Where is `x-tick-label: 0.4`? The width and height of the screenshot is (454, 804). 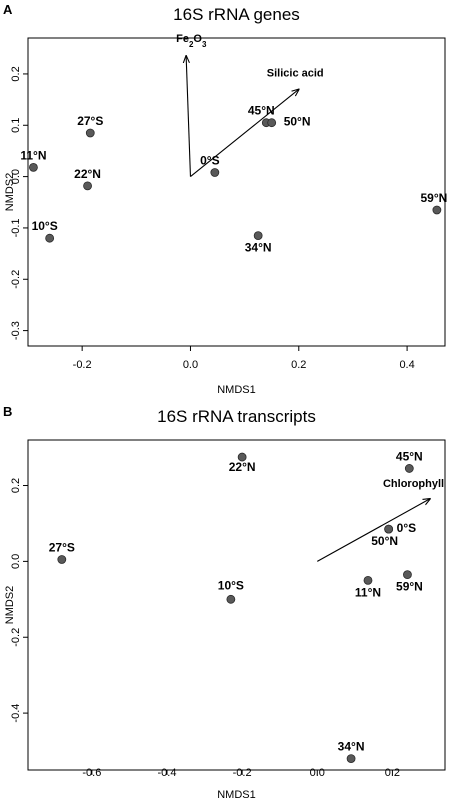 x-tick-label: 0.4 is located at coordinates (406, 365).